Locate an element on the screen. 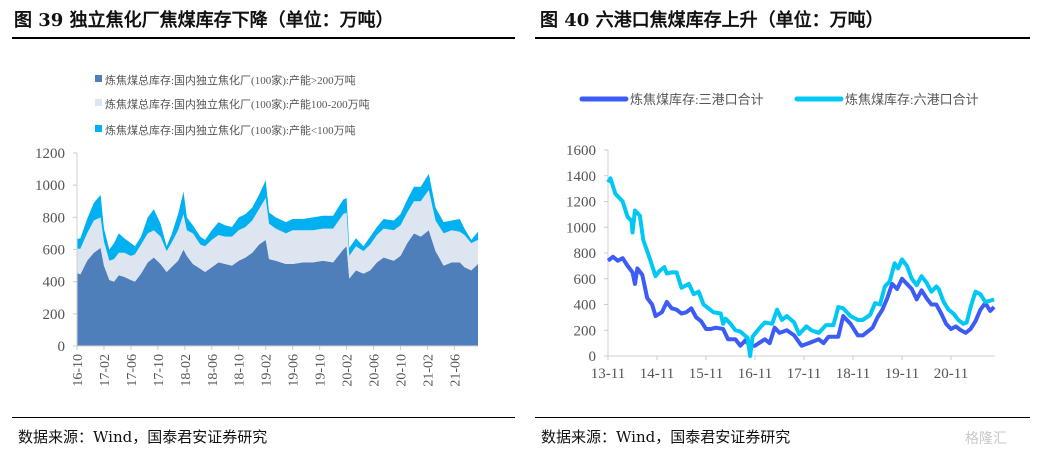  left-y-tick-label: 600 is located at coordinates (54, 251).